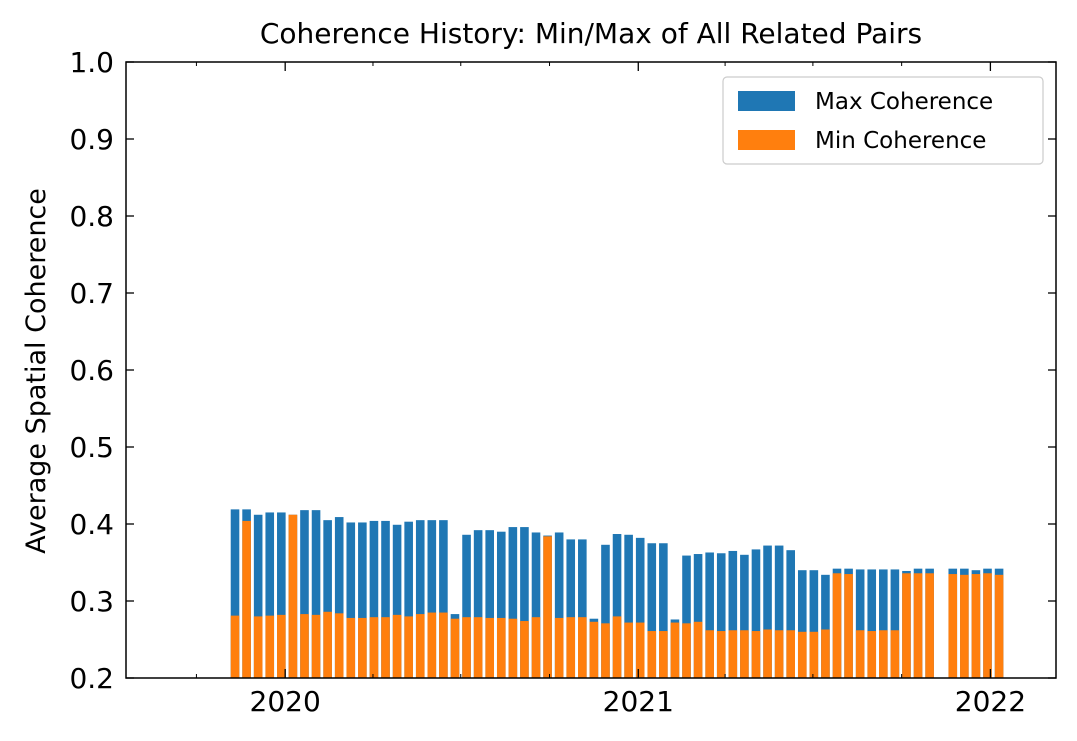  What do you see at coordinates (91, 293) in the screenshot?
I see `y-tick-label: 0.7` at bounding box center [91, 293].